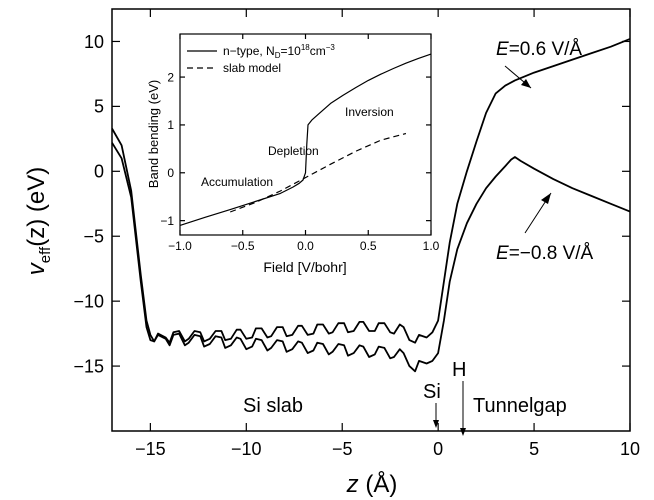 The height and width of the screenshot is (500, 654). What do you see at coordinates (436, 424) in the screenshot?
I see `annotation-si-arrowhead` at bounding box center [436, 424].